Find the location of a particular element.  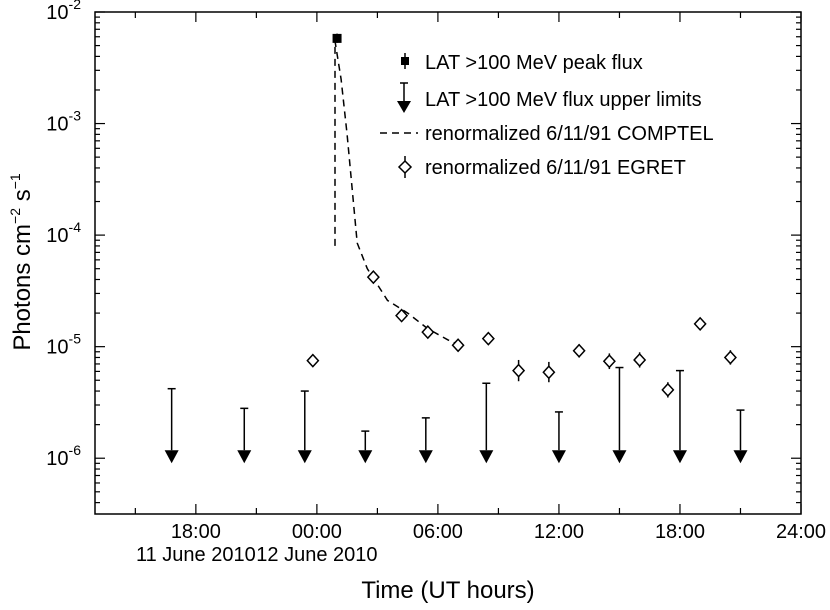

y-tick-label: 10⁻³ is located at coordinates (63, 122).